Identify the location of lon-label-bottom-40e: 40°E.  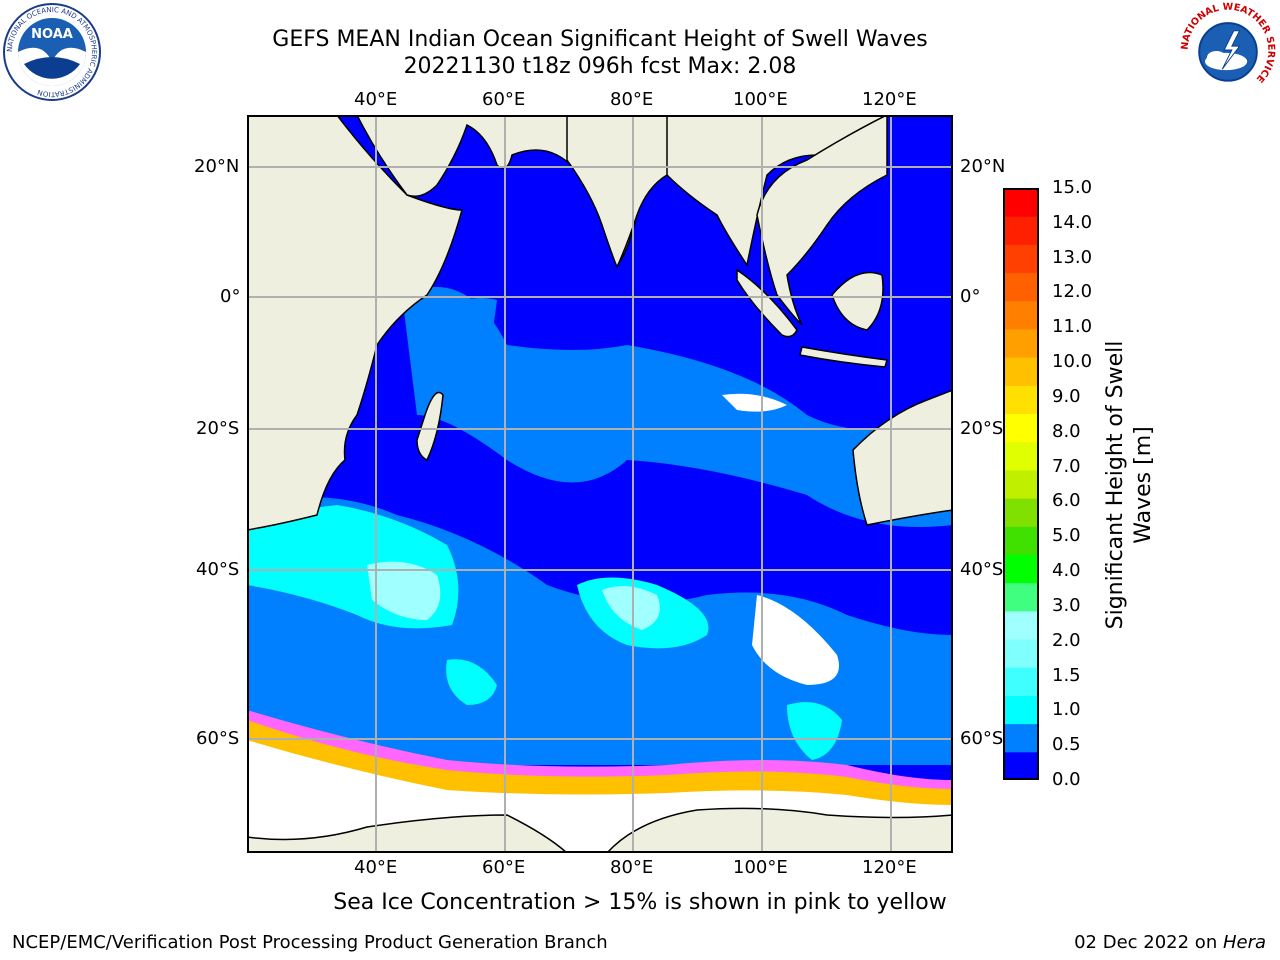
(376, 867).